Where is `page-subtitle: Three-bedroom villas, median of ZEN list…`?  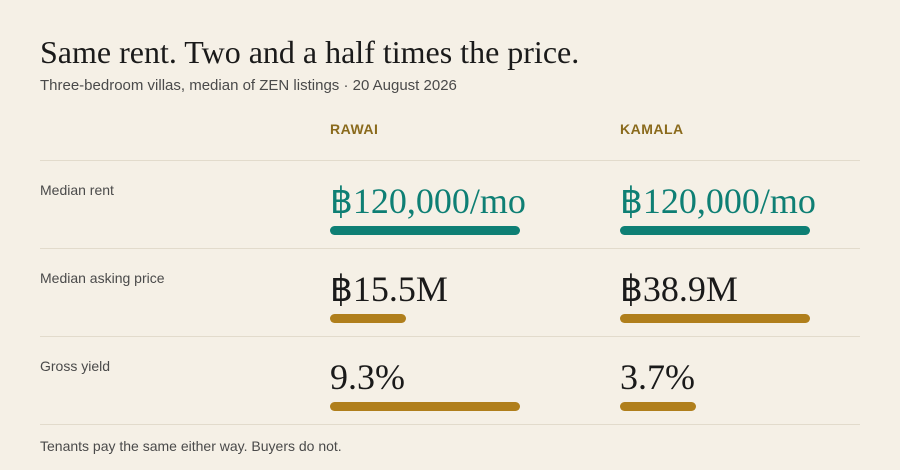 page-subtitle: Three-bedroom villas, median of ZEN list… is located at coordinates (248, 85).